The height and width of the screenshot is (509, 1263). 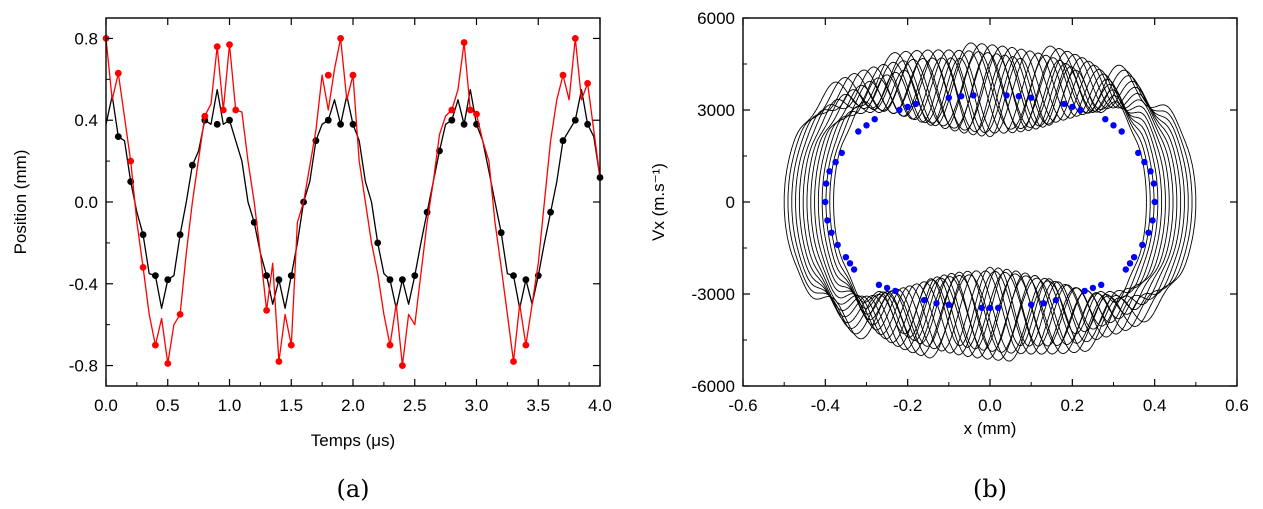 I want to click on chart-b-x-tick-label: 0.4, so click(x=1155, y=405).